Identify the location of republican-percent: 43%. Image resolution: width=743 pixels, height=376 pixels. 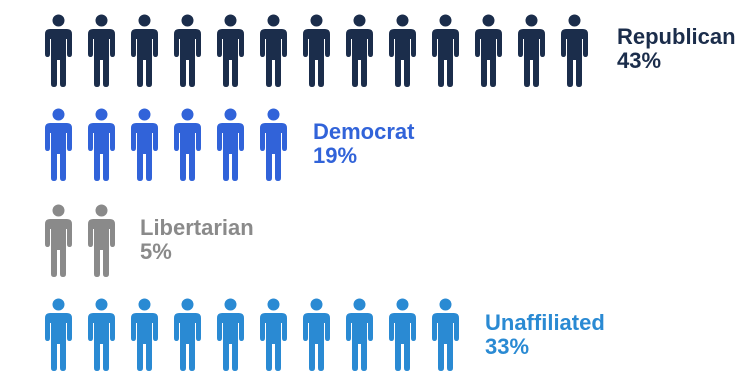
(639, 61).